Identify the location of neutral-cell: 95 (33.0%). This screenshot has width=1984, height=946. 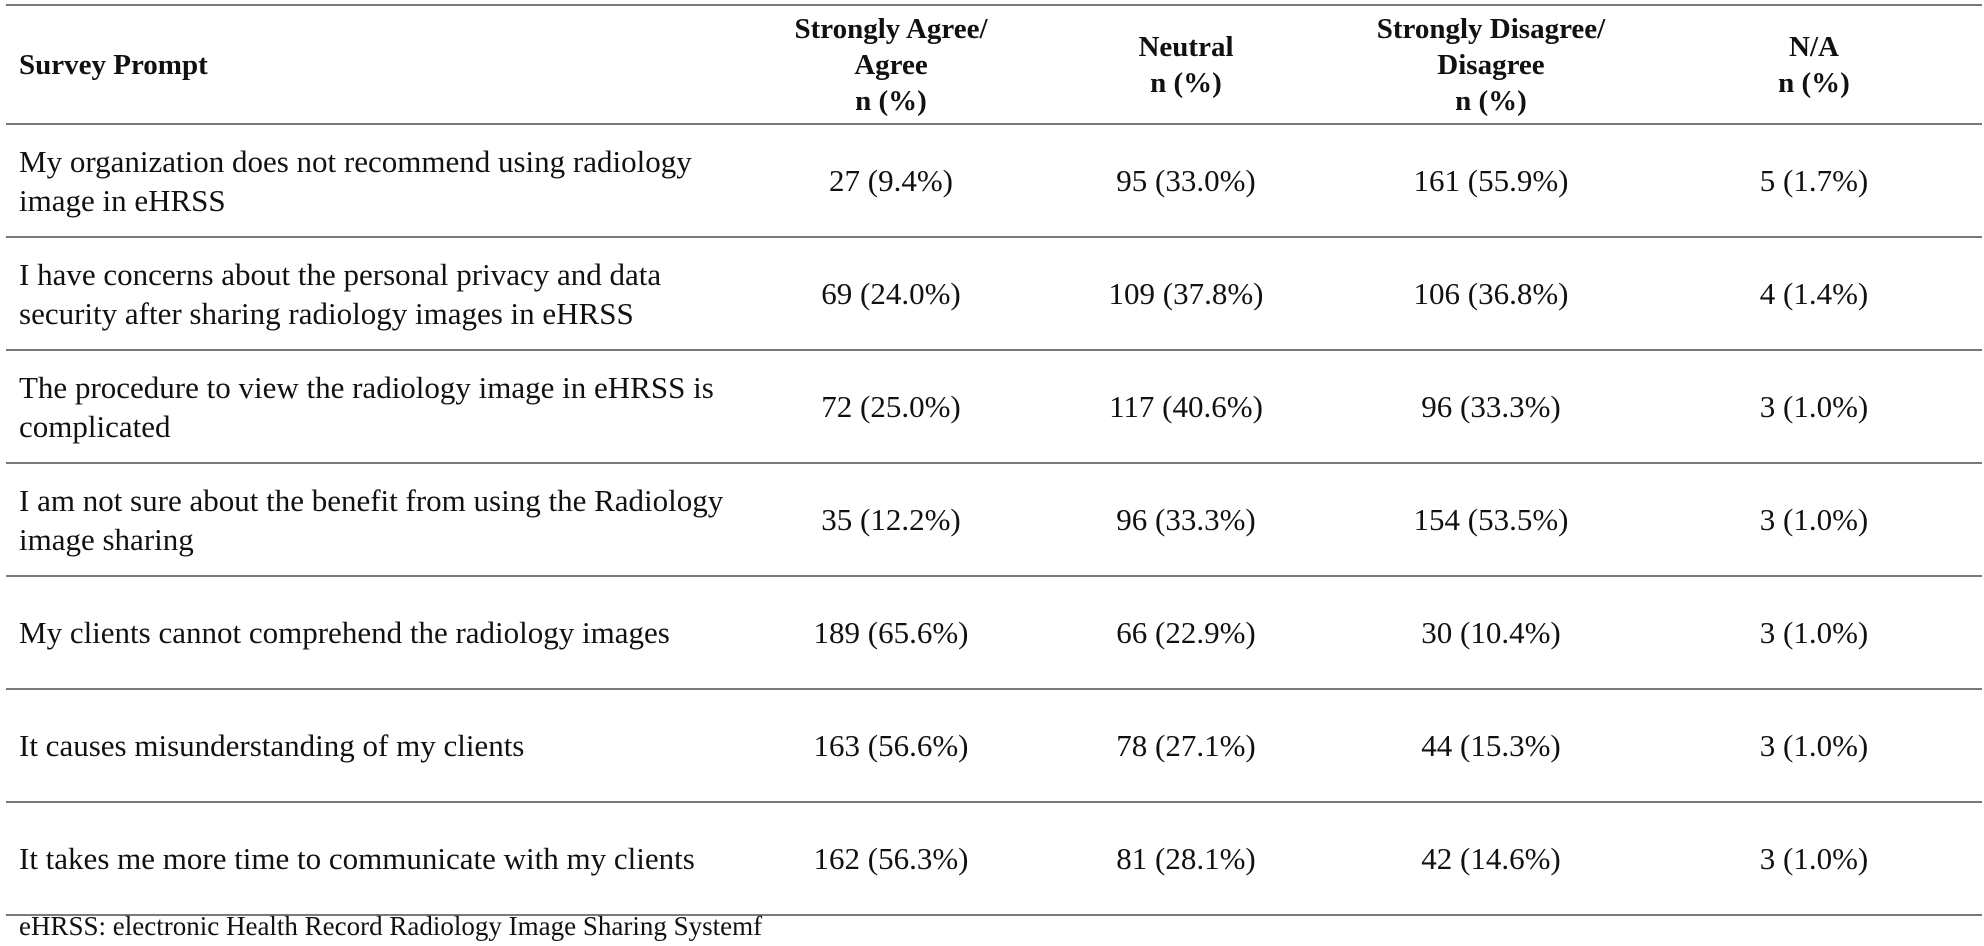
(1186, 181).